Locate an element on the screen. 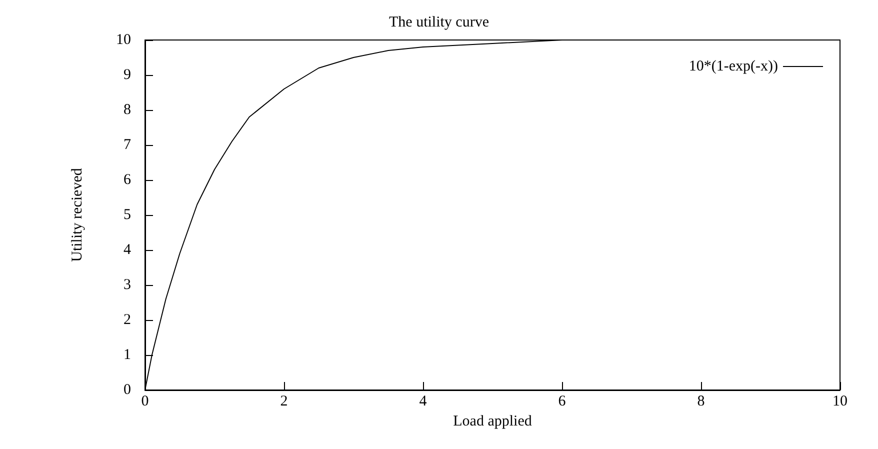  x-axis-title: Load applied is located at coordinates (492, 421).